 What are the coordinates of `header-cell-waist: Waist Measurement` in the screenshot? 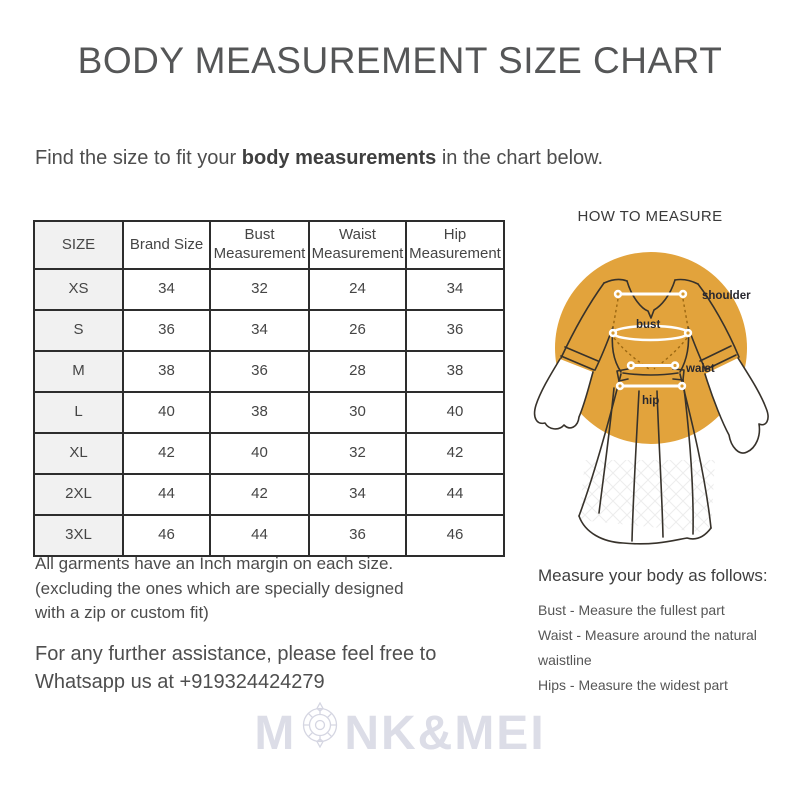 It's located at (357, 245).